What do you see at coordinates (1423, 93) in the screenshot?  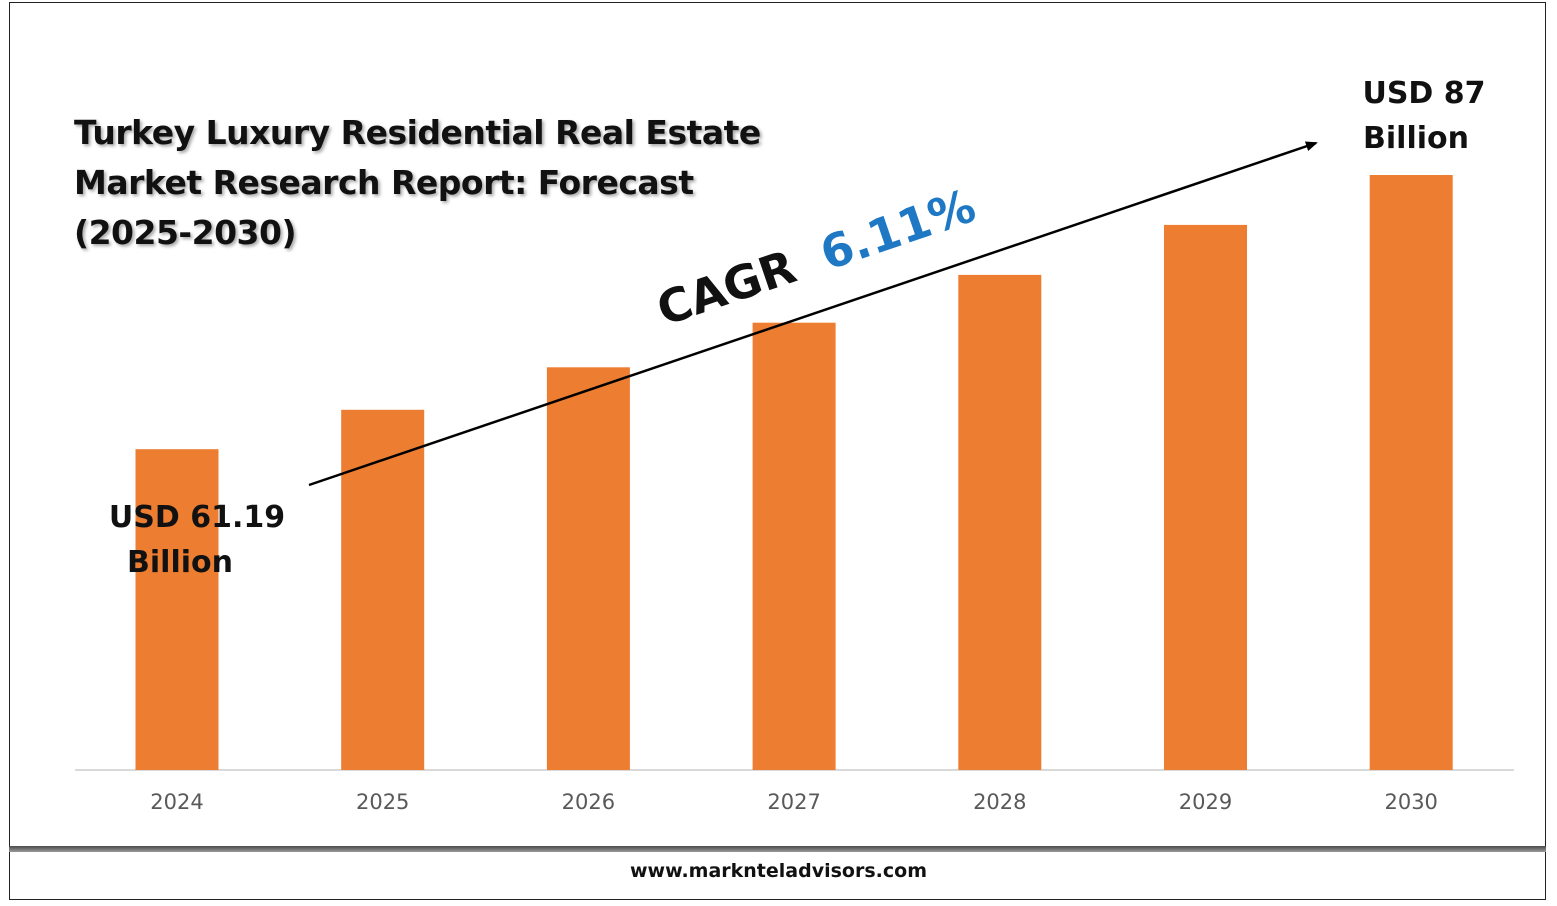 I see `end-value-label-line1: USD 87` at bounding box center [1423, 93].